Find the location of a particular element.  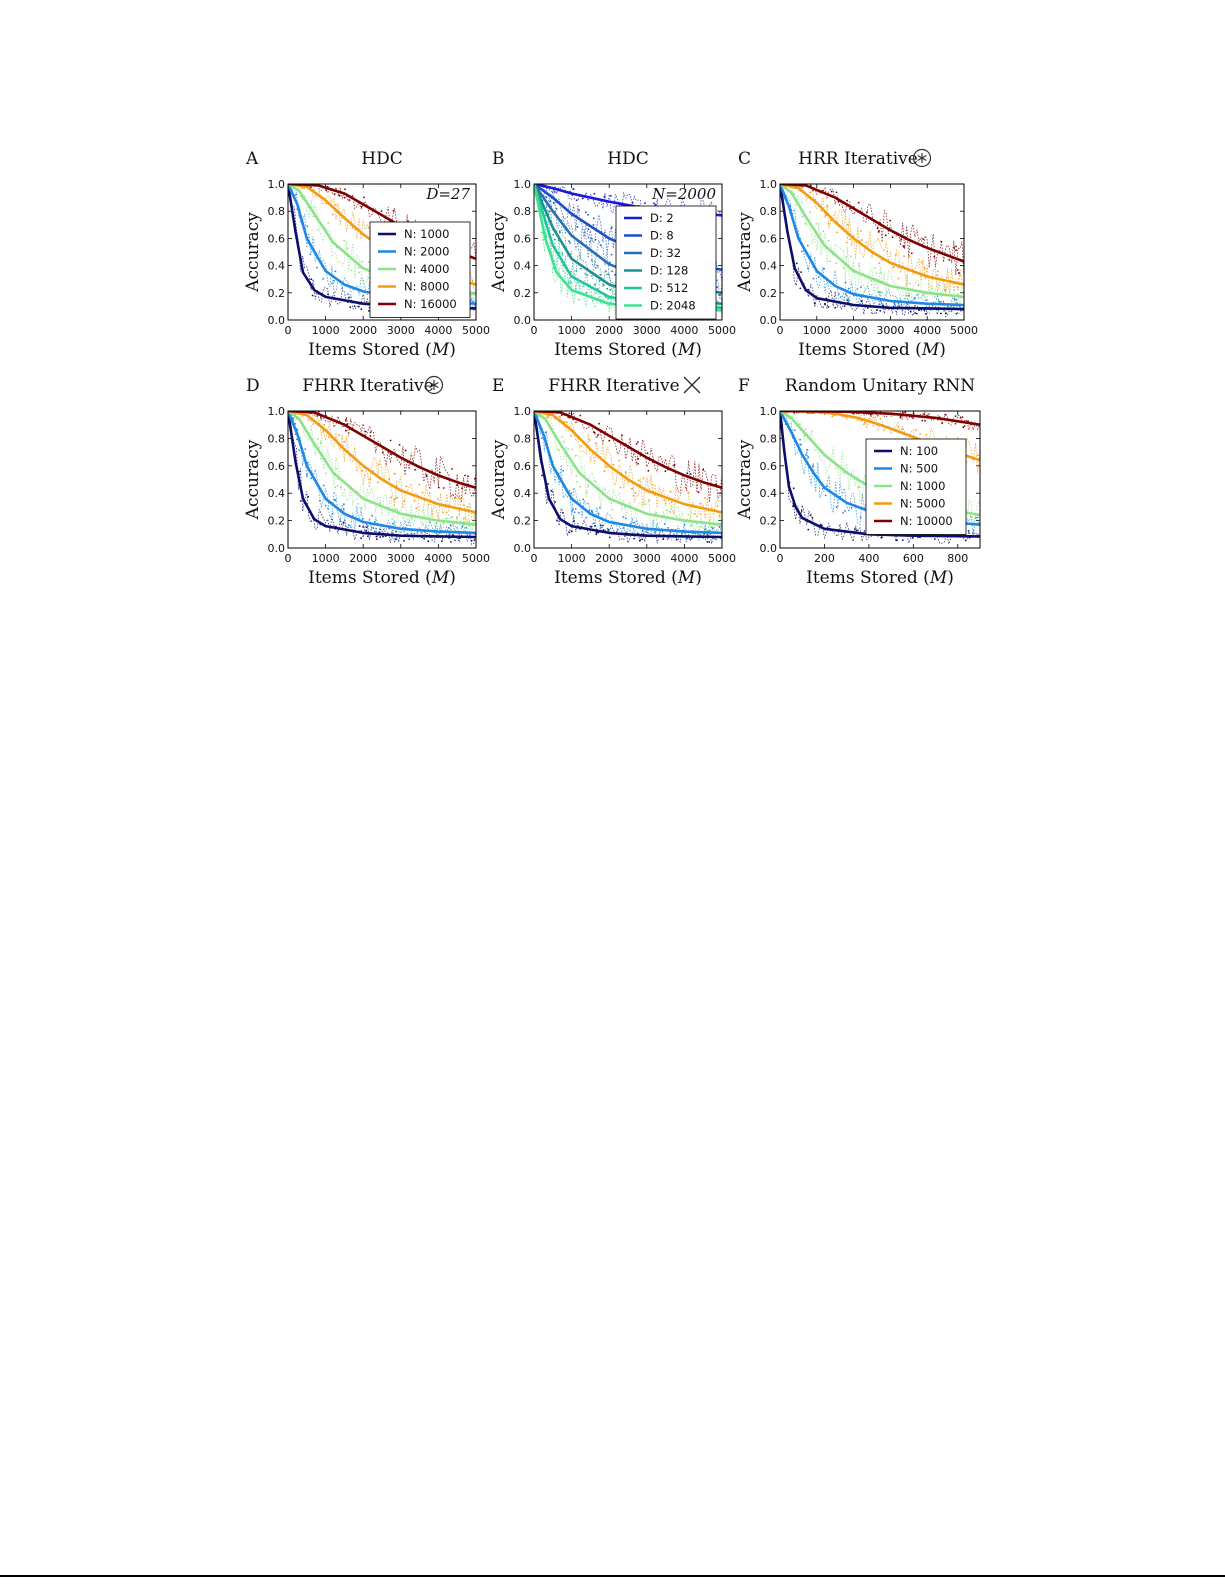

legend-entry: N: 100 is located at coordinates (919, 451).